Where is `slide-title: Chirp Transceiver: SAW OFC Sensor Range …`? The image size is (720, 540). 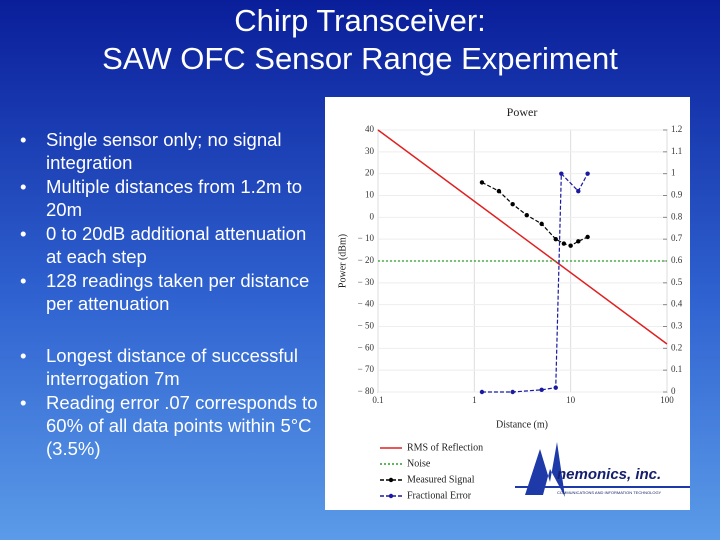 slide-title: Chirp Transceiver: SAW OFC Sensor Range … is located at coordinates (360, 40).